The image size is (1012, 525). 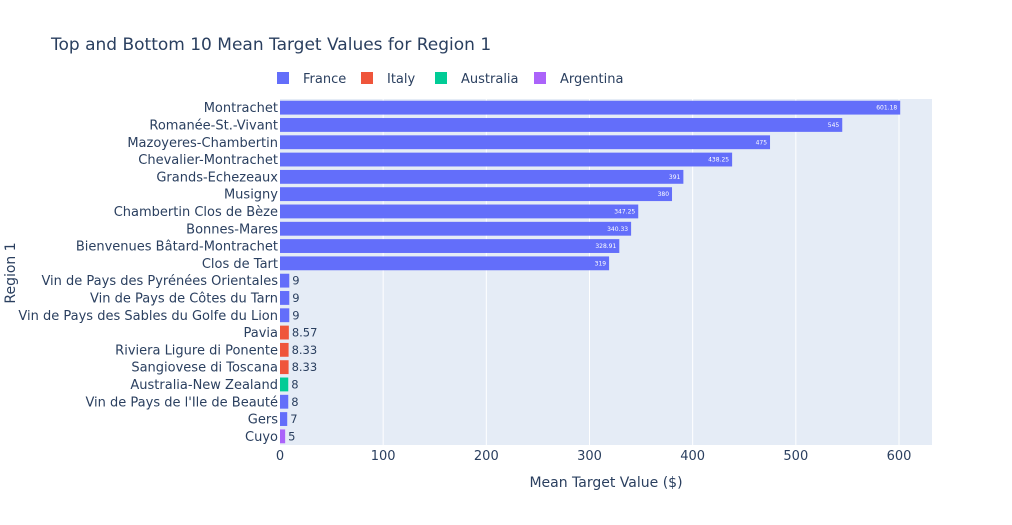 I want to click on x-tick-label: 0, so click(x=280, y=456).